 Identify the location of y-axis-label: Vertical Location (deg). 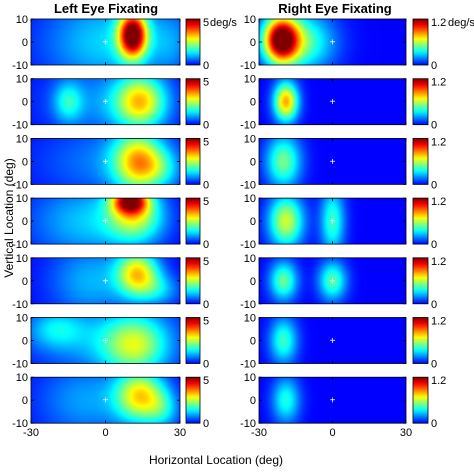
(9, 217).